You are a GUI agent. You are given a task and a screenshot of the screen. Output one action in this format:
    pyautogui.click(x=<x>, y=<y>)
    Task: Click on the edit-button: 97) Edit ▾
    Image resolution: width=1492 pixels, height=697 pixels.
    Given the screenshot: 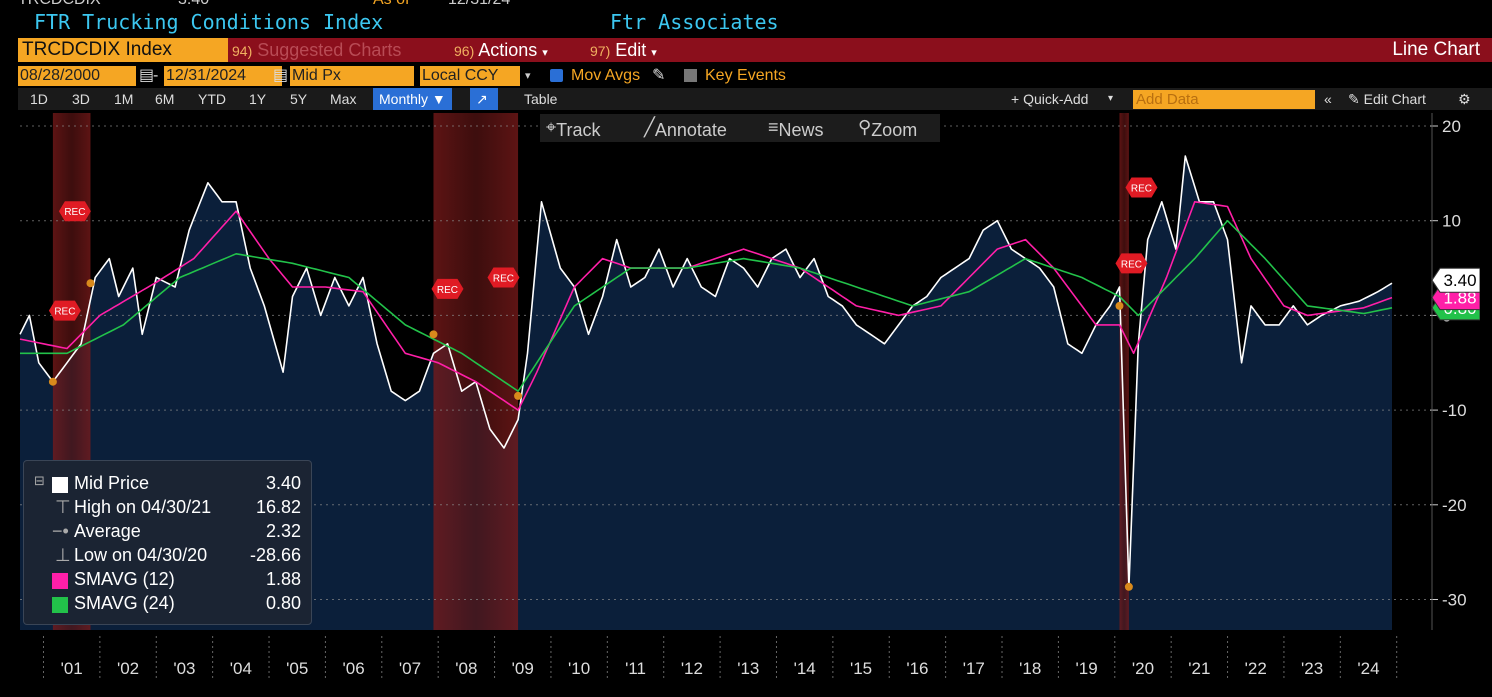 What is the action you would take?
    pyautogui.click(x=623, y=50)
    